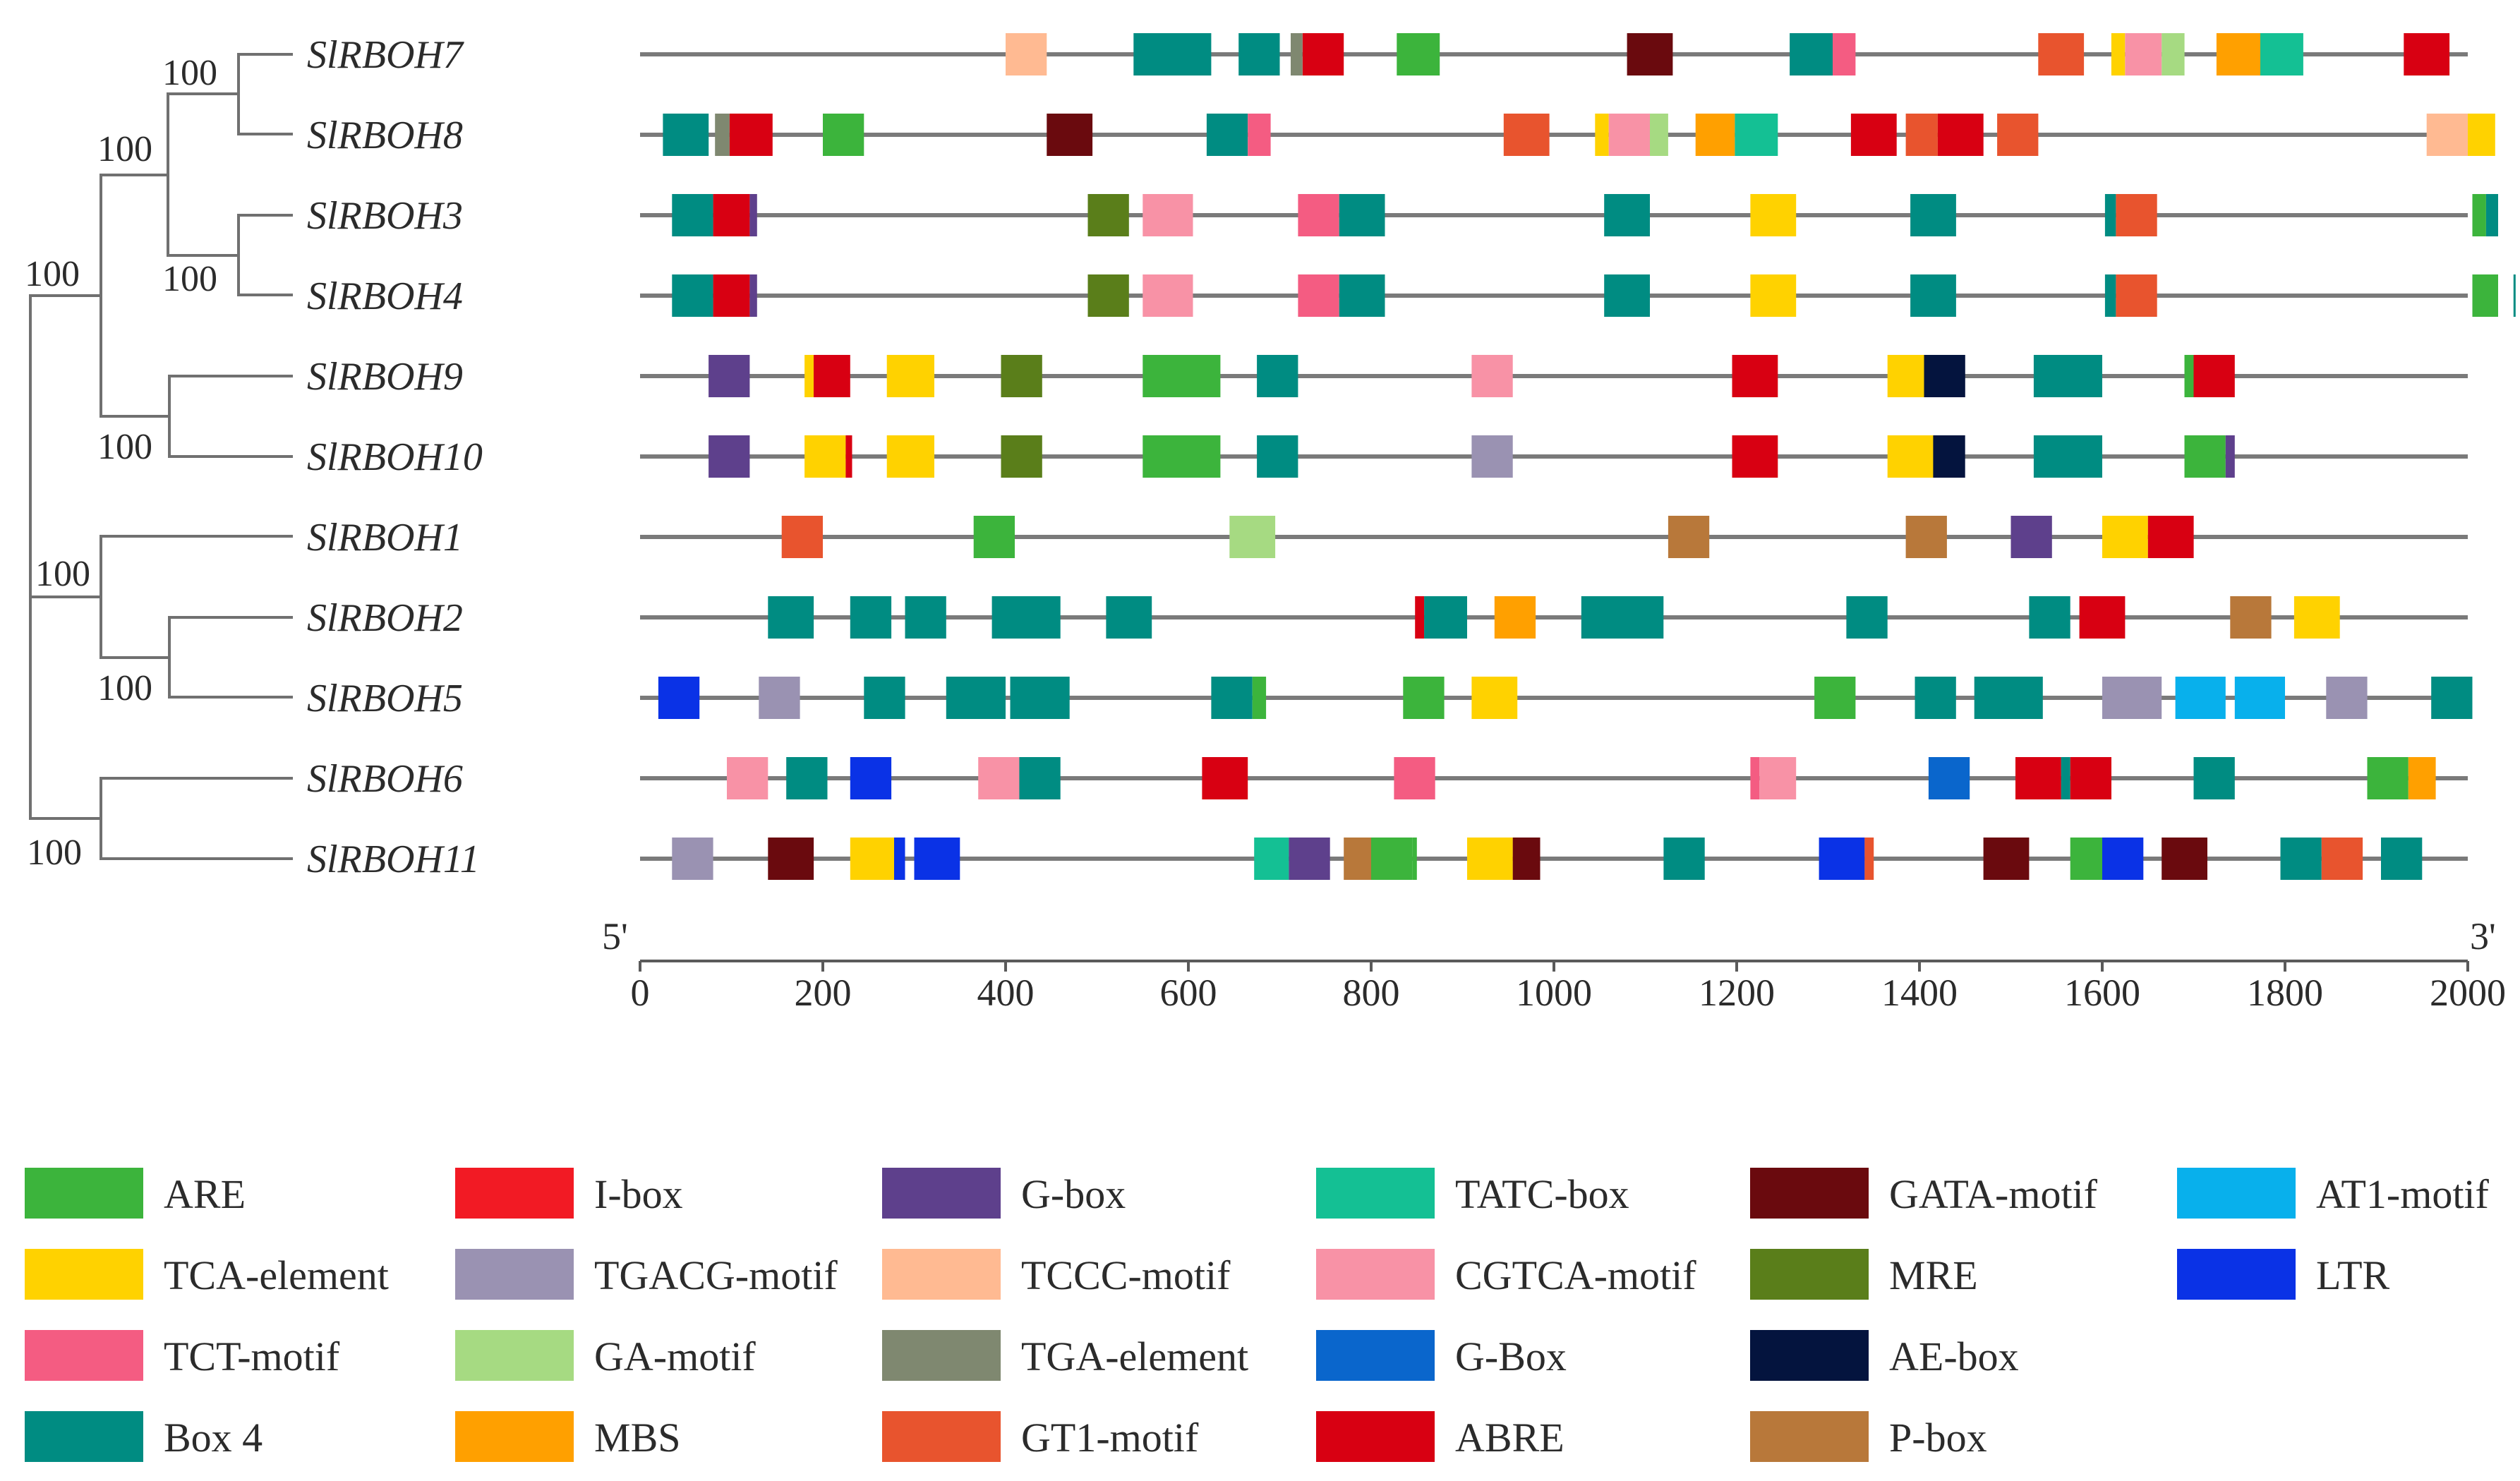  Describe the element at coordinates (615, 936) in the screenshot. I see `axis-5prime-label: 5'` at that location.